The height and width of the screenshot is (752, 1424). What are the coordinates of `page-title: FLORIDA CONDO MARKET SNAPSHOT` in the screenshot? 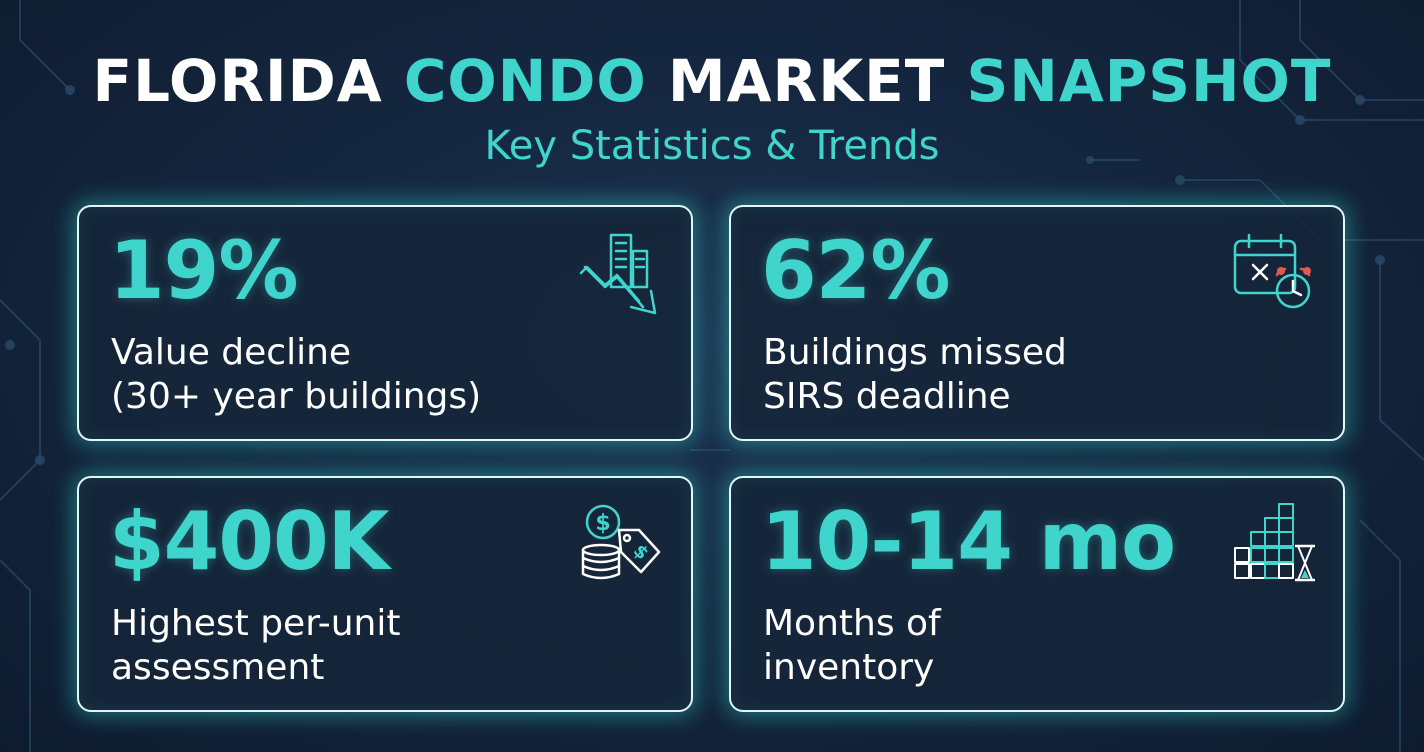 It's located at (712, 81).